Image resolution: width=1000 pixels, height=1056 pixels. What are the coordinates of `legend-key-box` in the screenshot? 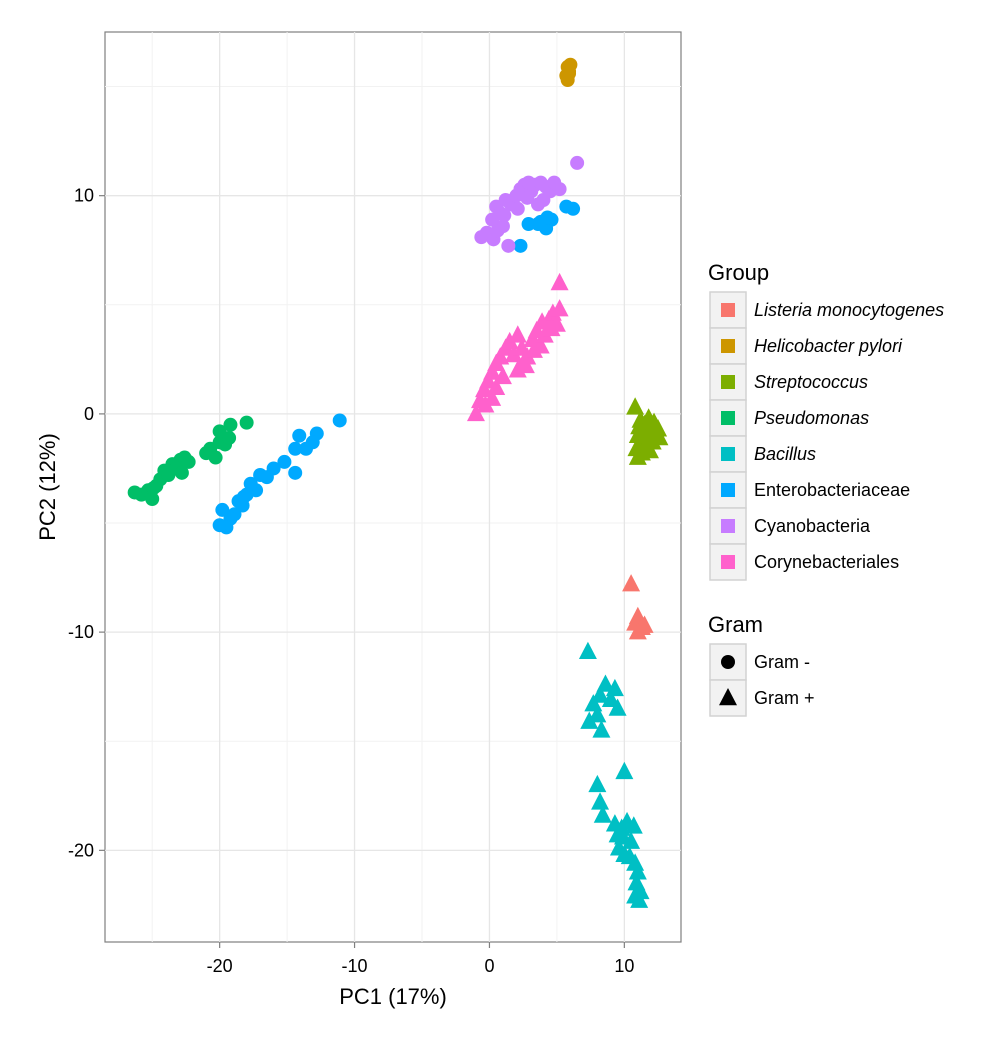 It's located at (728, 382).